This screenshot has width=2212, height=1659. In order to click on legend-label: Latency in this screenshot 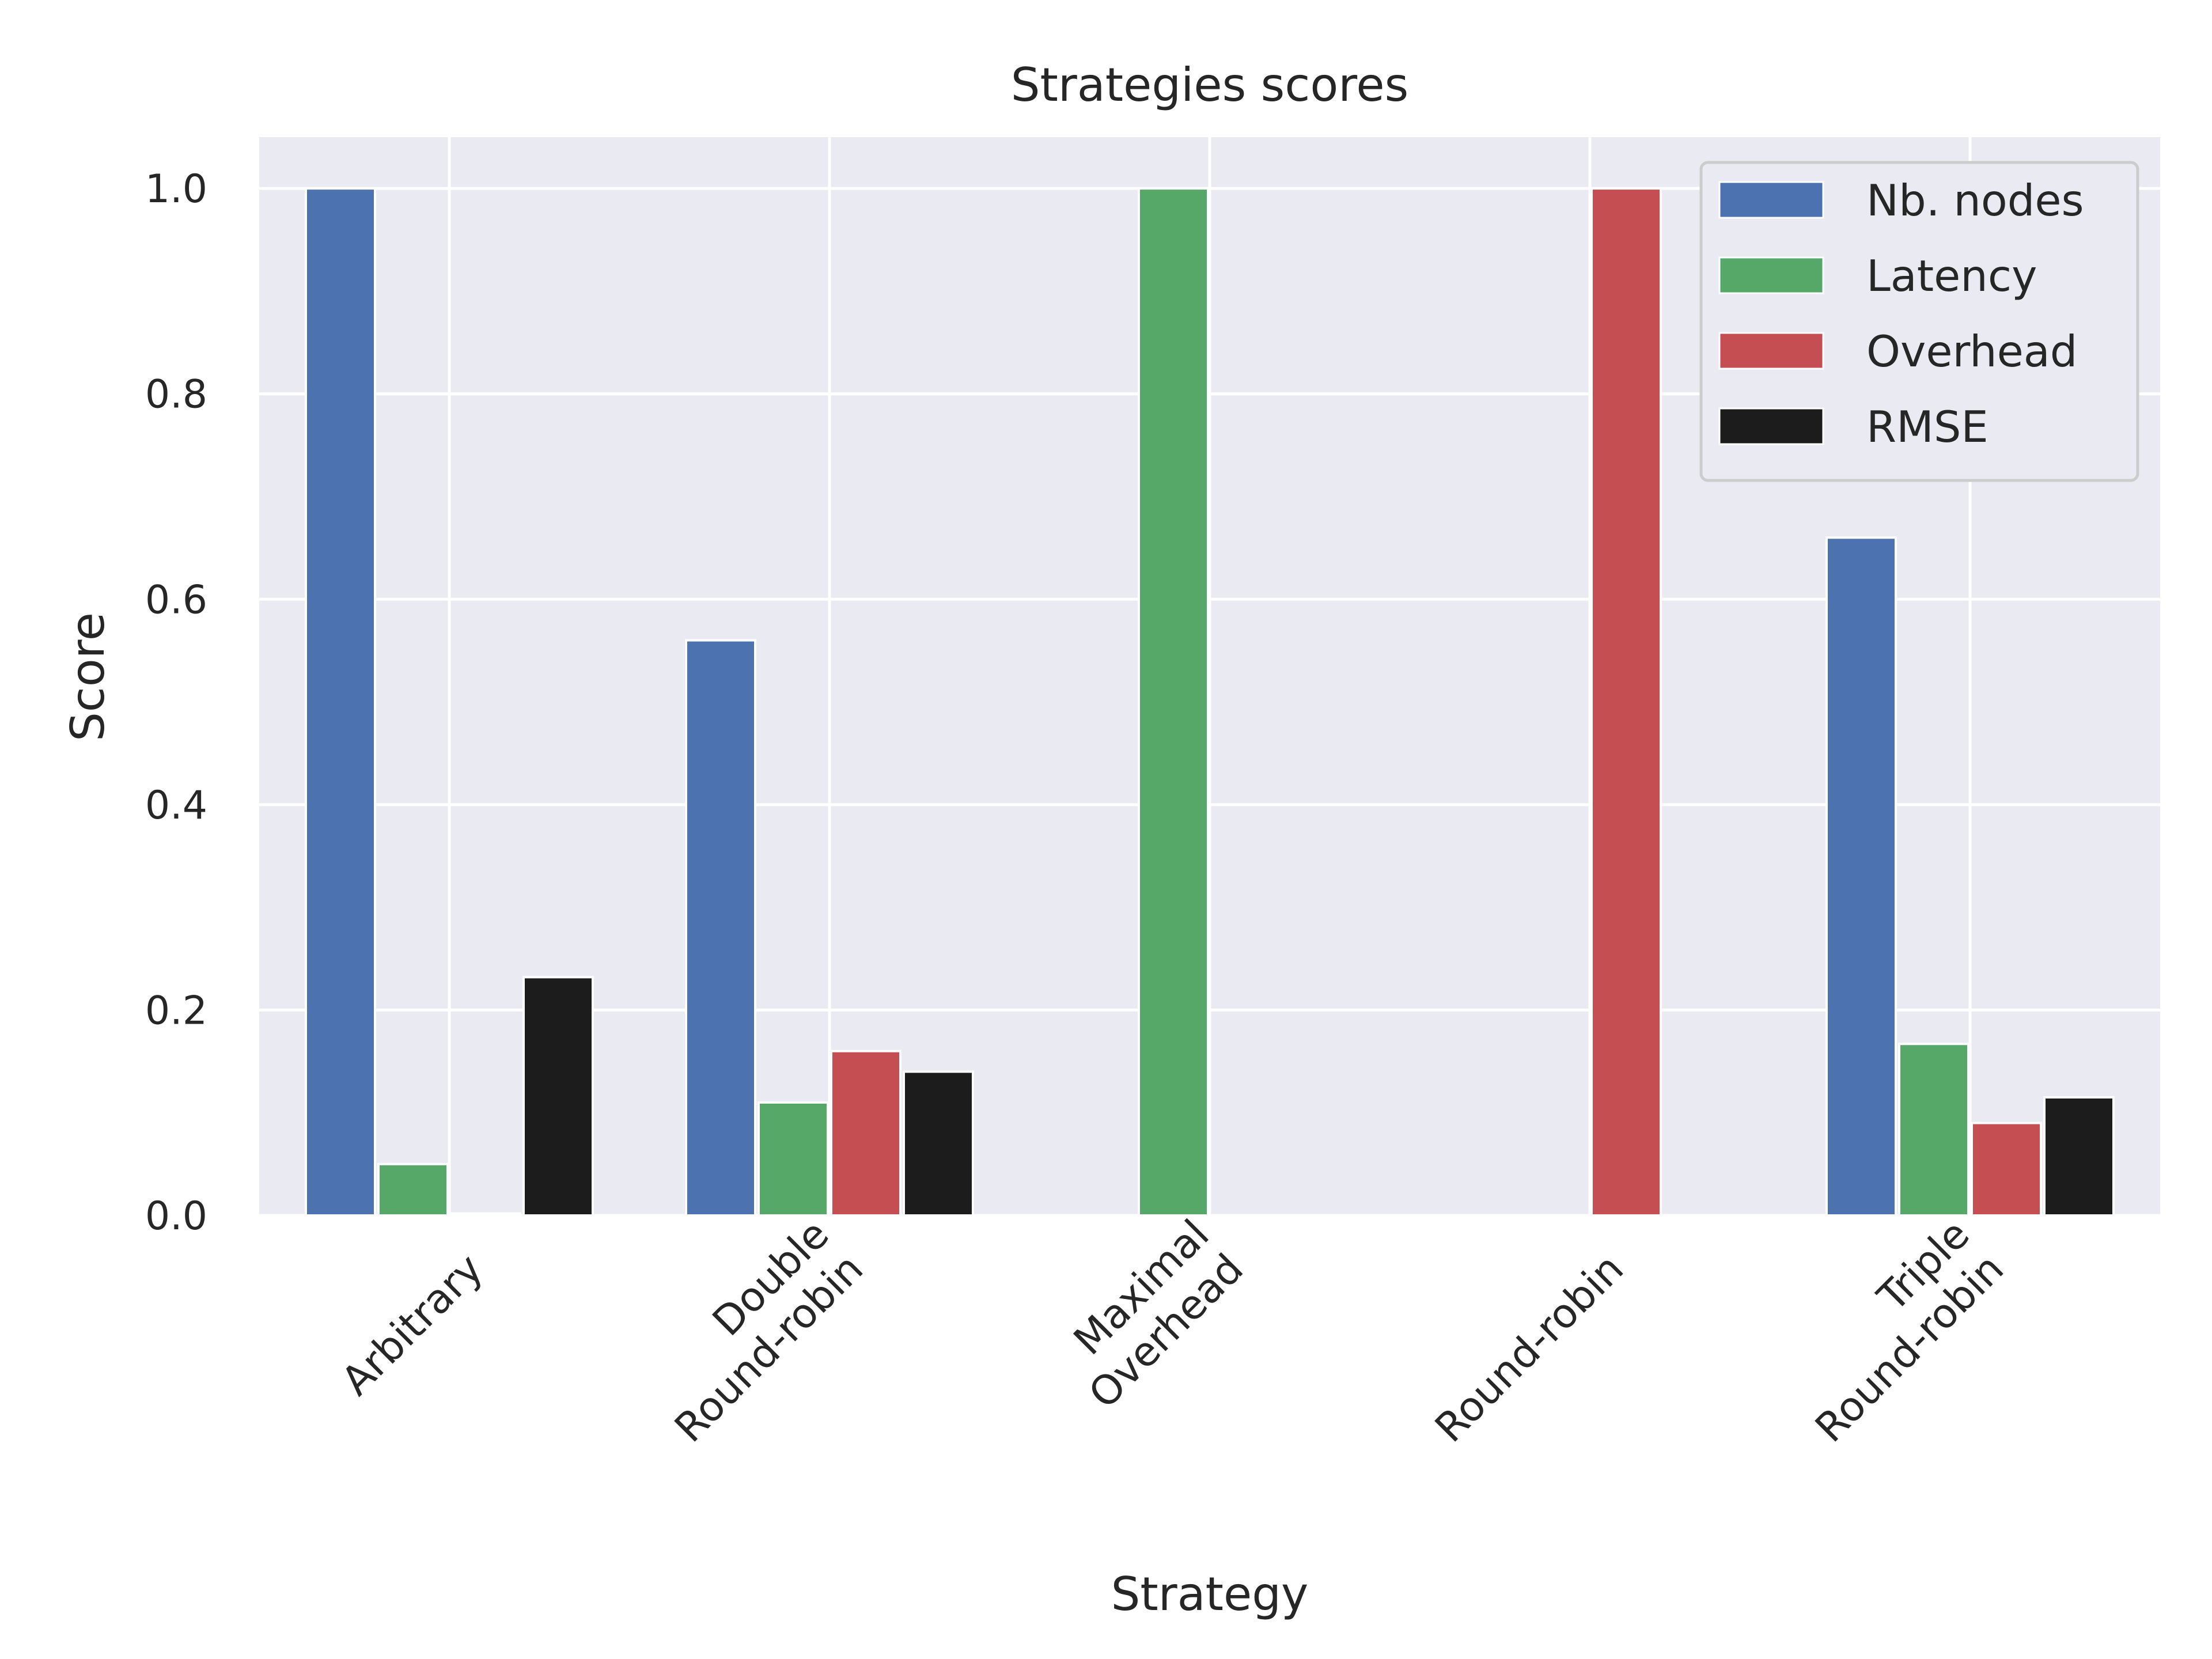, I will do `click(1951, 276)`.